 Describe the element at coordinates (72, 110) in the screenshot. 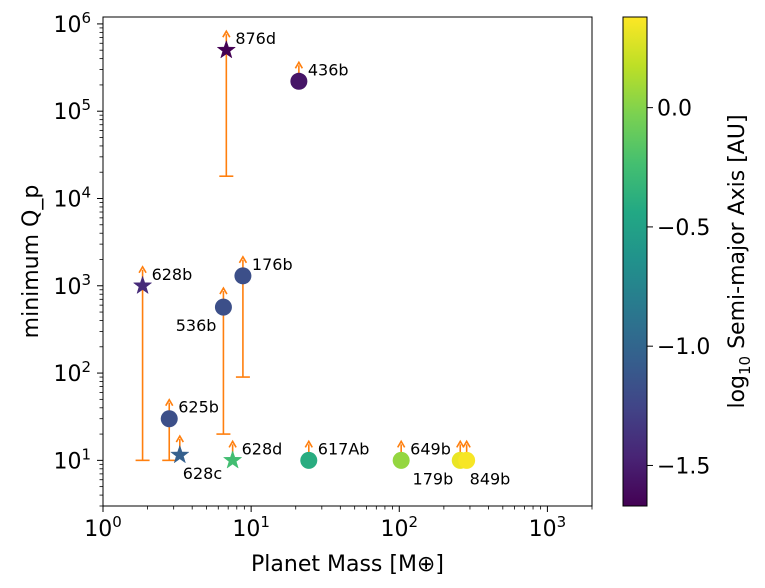

I see `y-tick-label: 10⁵` at that location.